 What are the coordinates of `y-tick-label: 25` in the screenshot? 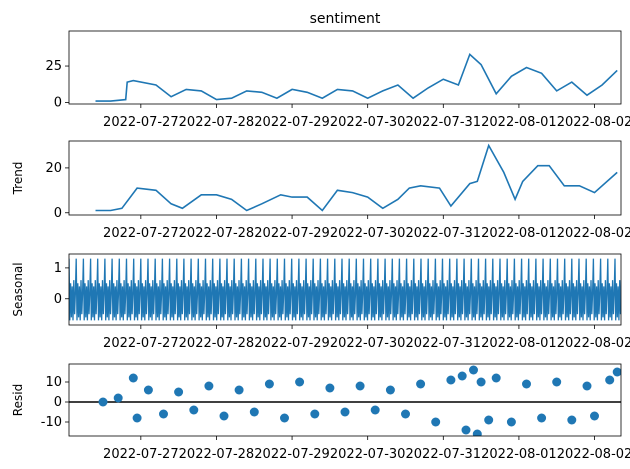 It's located at (53, 66).